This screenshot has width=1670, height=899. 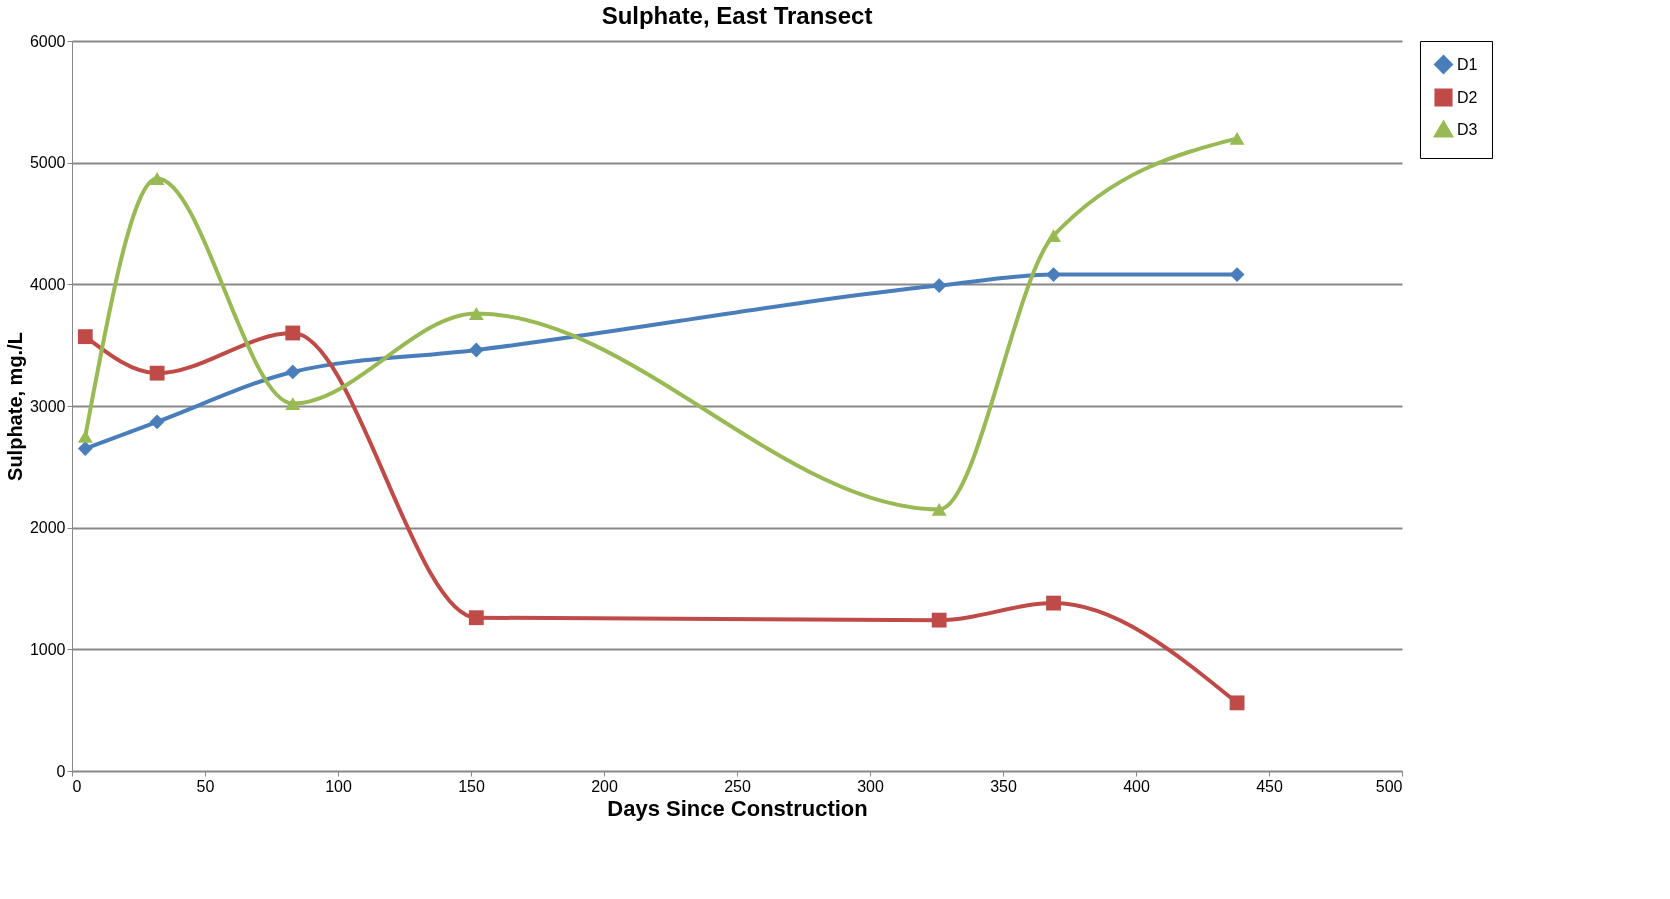 I want to click on x-tick-label: 50, so click(x=205, y=786).